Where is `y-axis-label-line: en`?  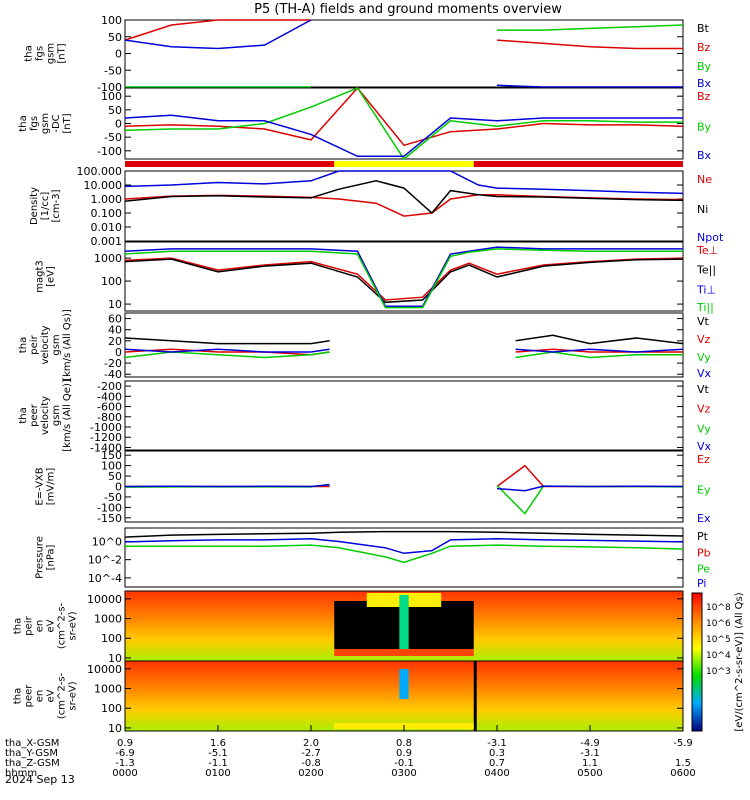
y-axis-label-line: en is located at coordinates (40, 696).